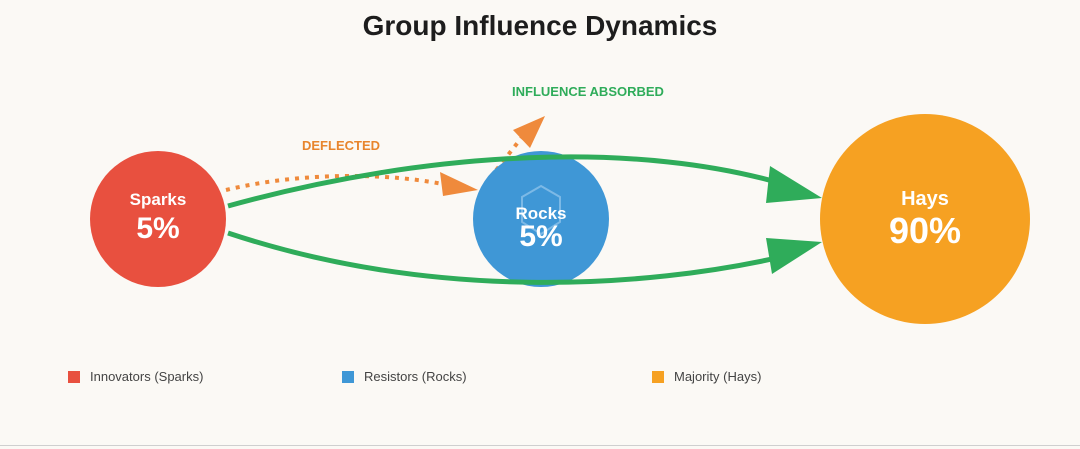 This screenshot has height=449, width=1080. I want to click on legend-item-majority: Majority (Hays), so click(706, 376).